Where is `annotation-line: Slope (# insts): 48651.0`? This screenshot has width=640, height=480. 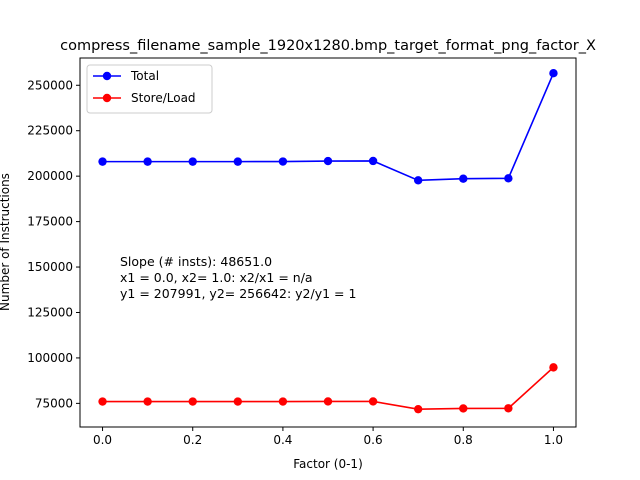 annotation-line: Slope (# insts): 48651.0 is located at coordinates (196, 261).